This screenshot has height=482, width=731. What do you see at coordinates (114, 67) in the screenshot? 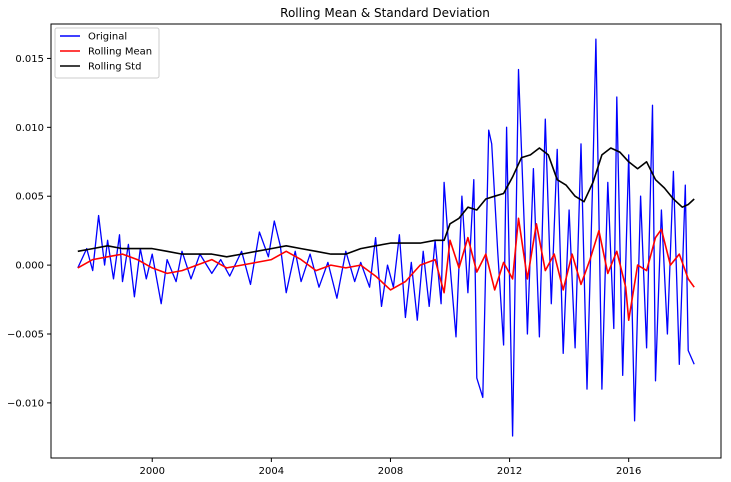
I see `legend-label-rolling-std: Rolling Std` at bounding box center [114, 67].